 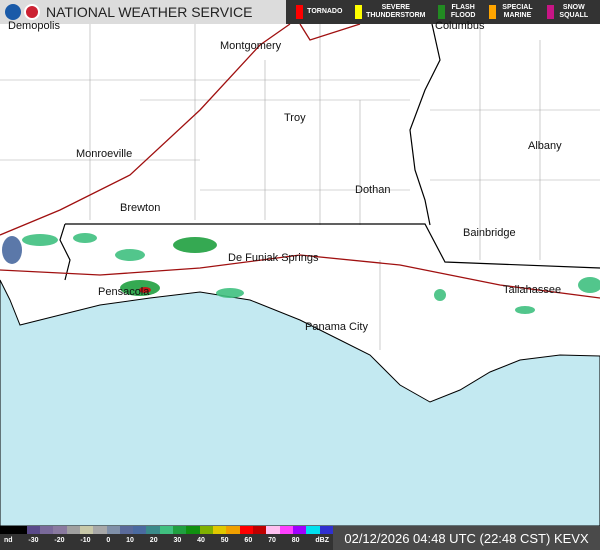 I want to click on city-label: Brewton, so click(x=140, y=208).